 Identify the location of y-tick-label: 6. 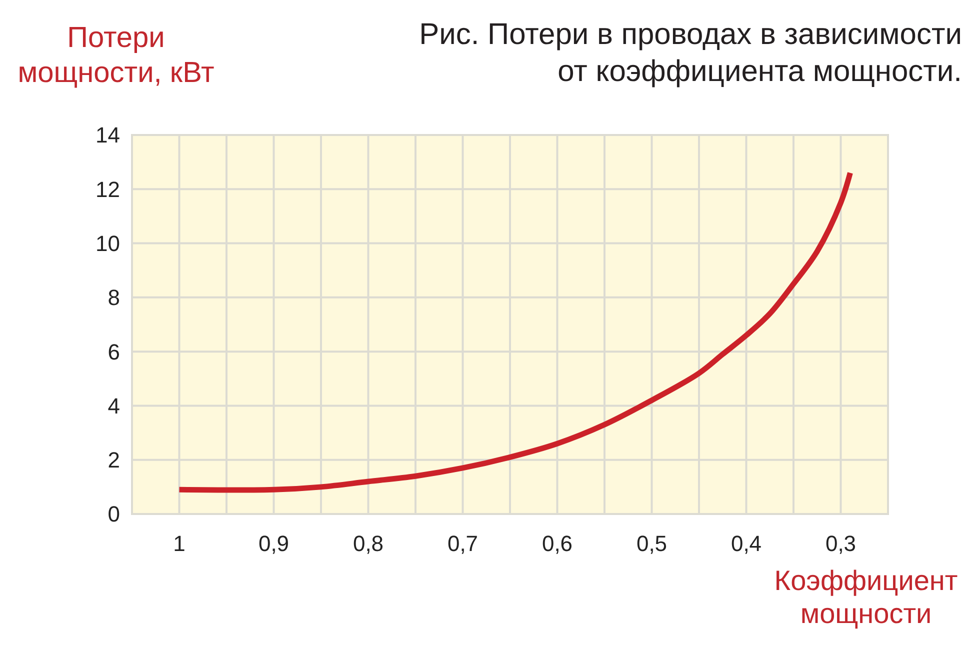
(114, 351).